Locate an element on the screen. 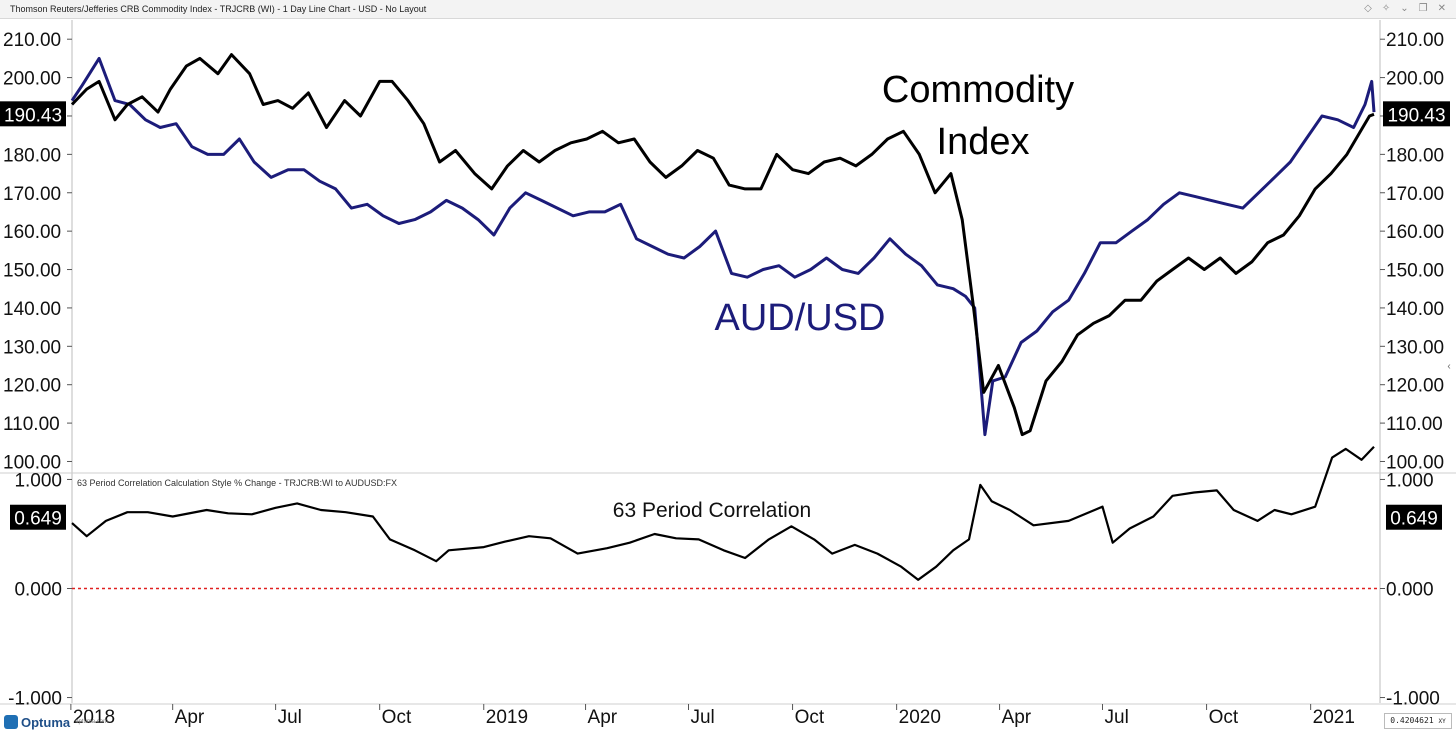  brand: Optuma optuma.com is located at coordinates (56, 722).